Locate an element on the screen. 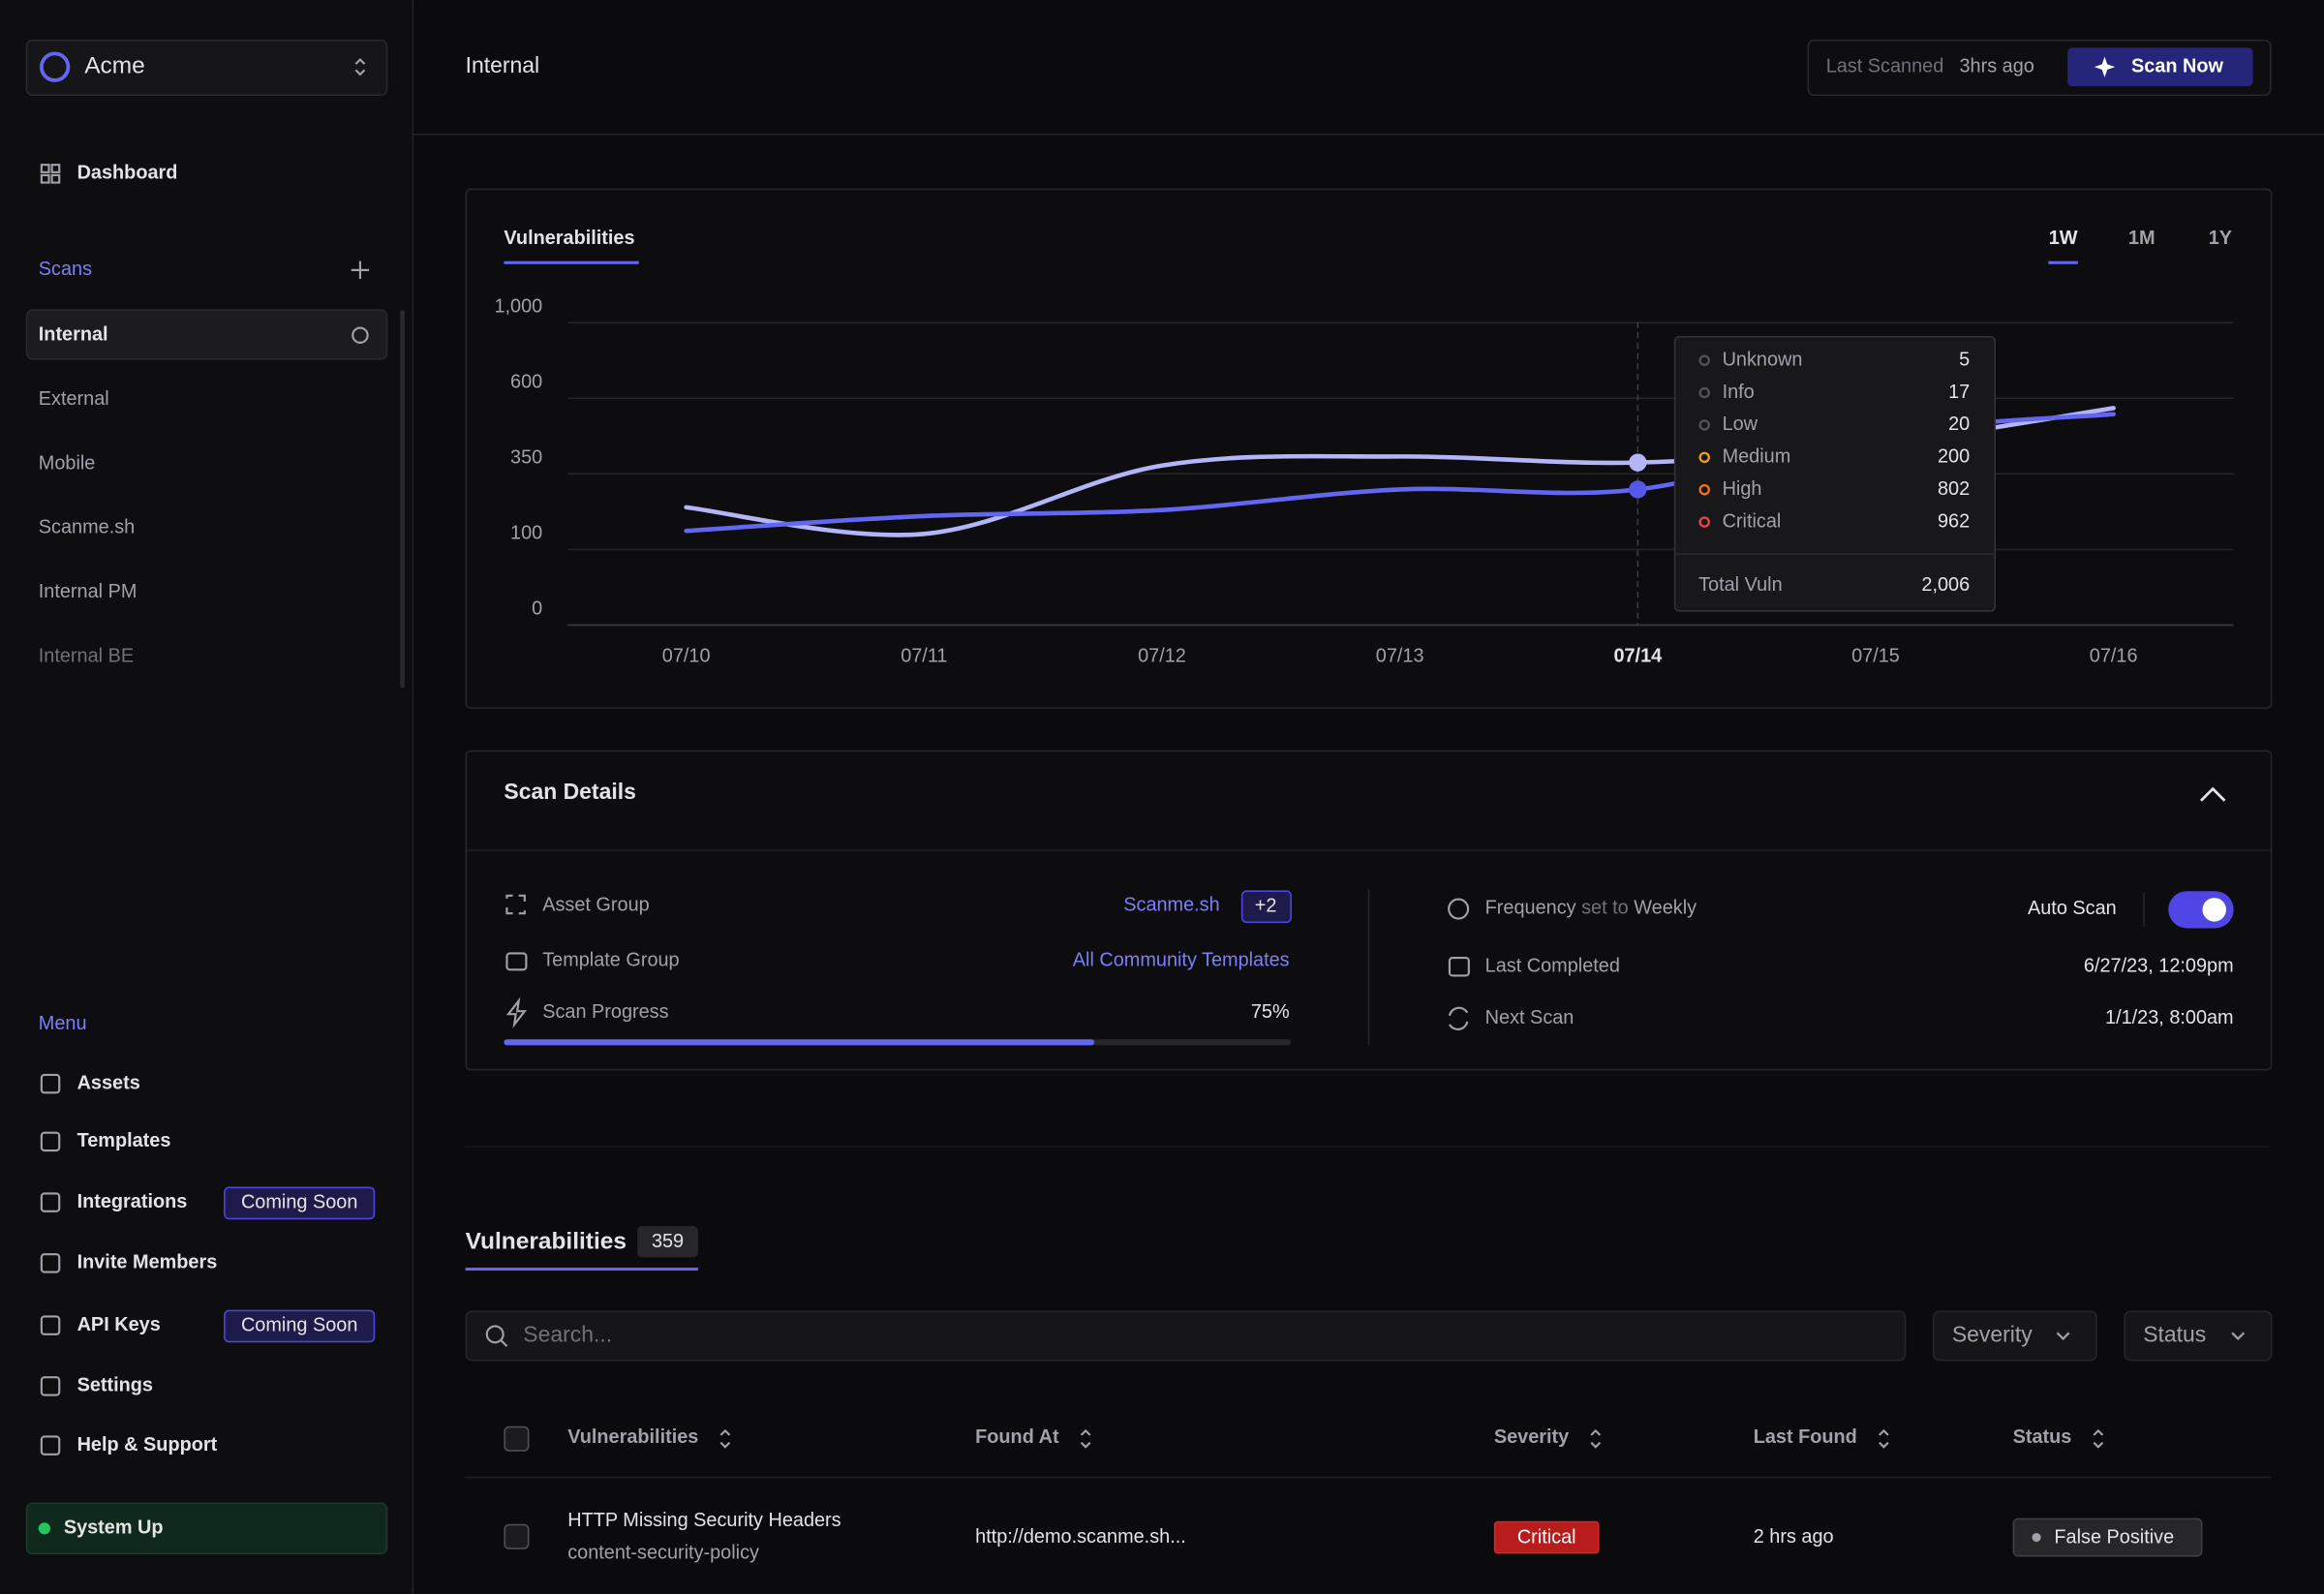 The height and width of the screenshot is (1594, 2324). asset-icon is located at coordinates (516, 904).